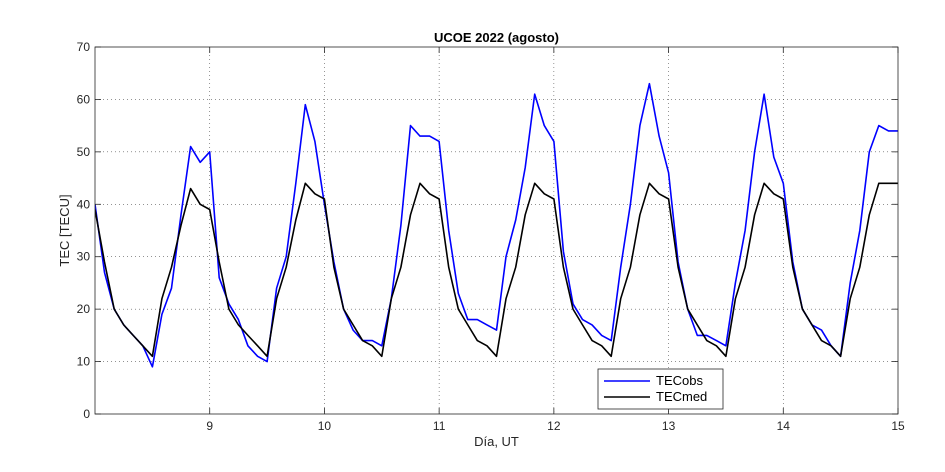  I want to click on x-tick-label: 12, so click(554, 426).